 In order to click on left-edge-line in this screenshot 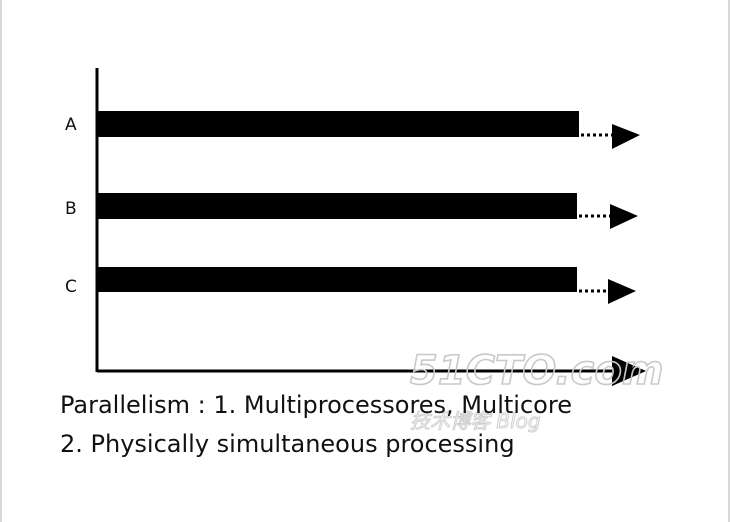, I will do `click(1, 261)`.